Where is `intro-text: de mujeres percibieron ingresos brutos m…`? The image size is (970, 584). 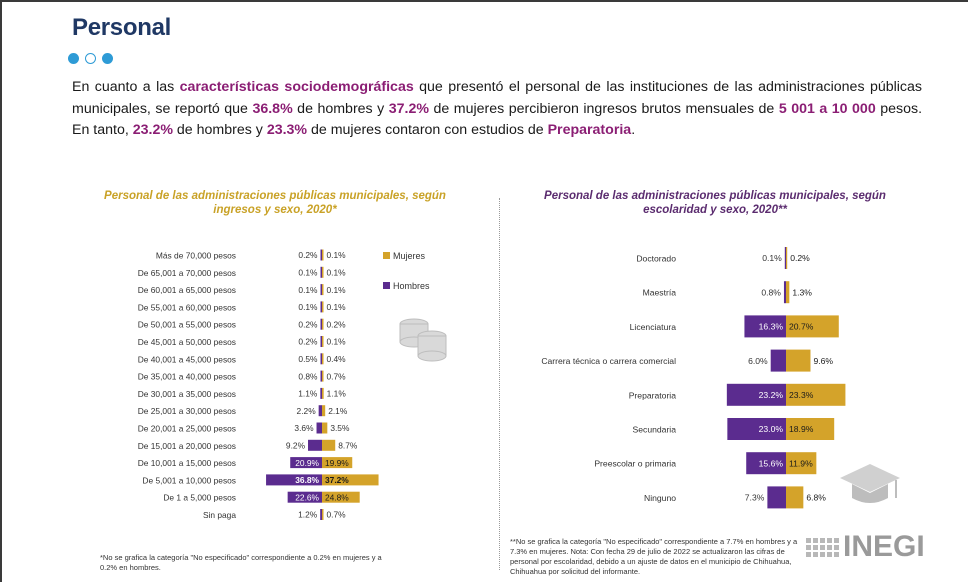
intro-text: de mujeres percibieron ingresos brutos m… is located at coordinates (603, 108).